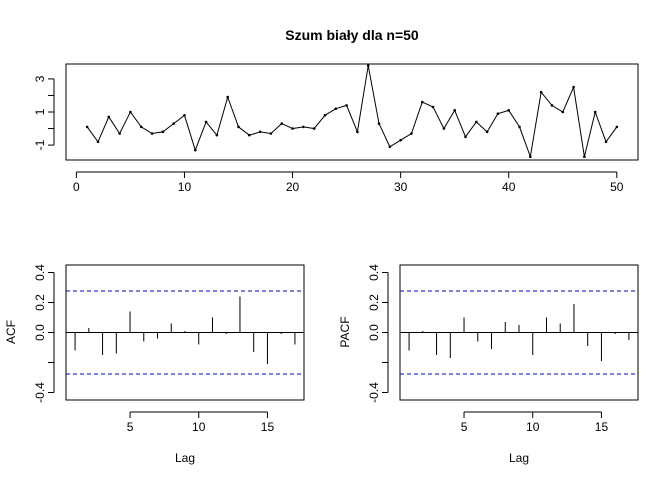 The image size is (672, 480). Describe the element at coordinates (199, 427) in the screenshot. I see `acf-x-tick-label: 10` at that location.